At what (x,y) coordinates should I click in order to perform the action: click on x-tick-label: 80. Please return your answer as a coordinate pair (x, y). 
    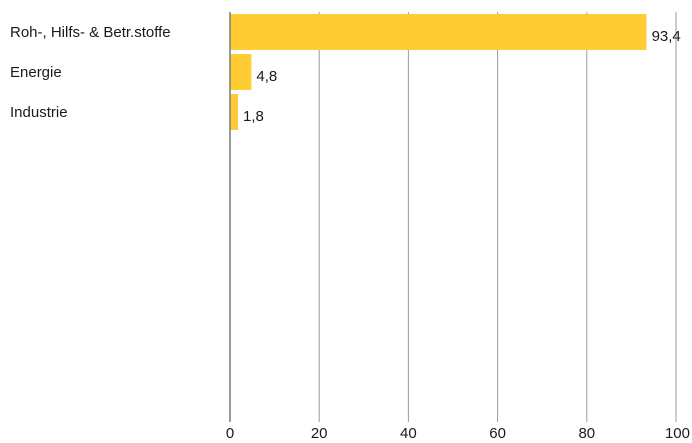
    Looking at the image, I should click on (586, 433).